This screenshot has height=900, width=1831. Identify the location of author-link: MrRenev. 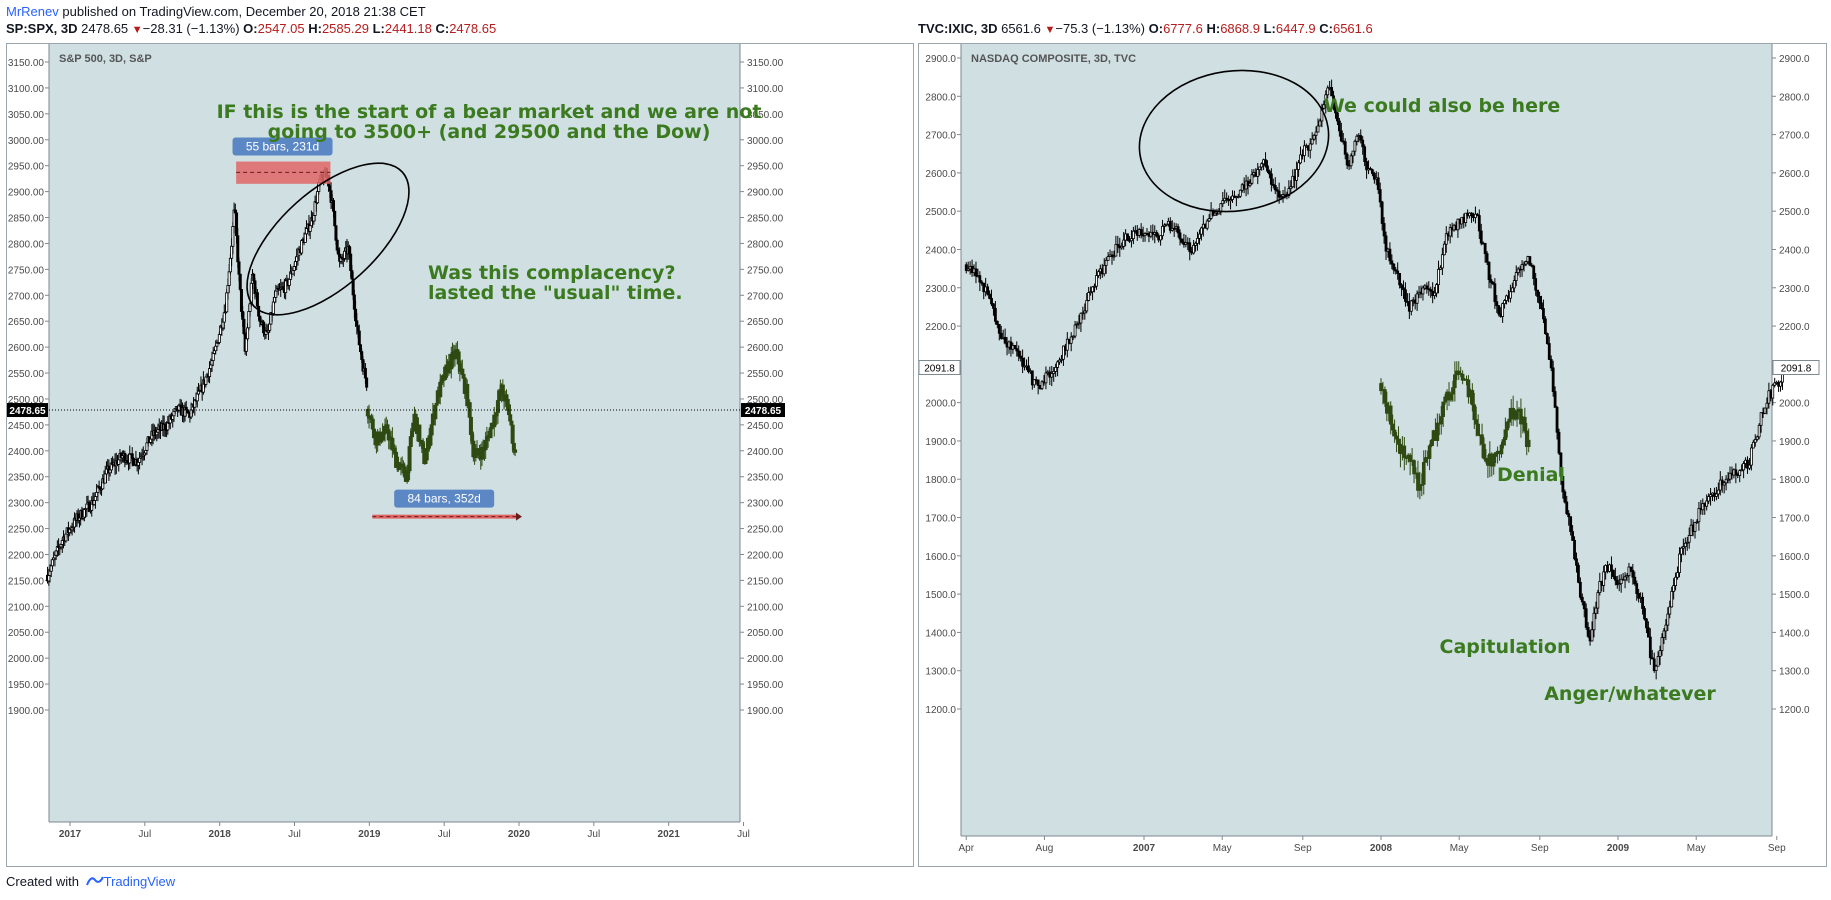
(32, 11).